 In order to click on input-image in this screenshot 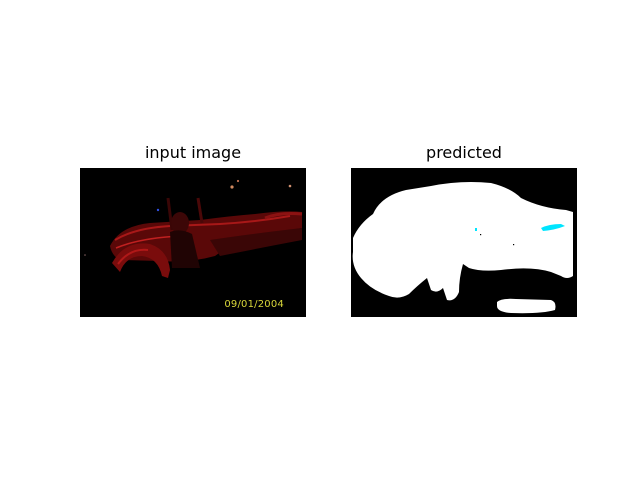, I will do `click(193, 242)`.